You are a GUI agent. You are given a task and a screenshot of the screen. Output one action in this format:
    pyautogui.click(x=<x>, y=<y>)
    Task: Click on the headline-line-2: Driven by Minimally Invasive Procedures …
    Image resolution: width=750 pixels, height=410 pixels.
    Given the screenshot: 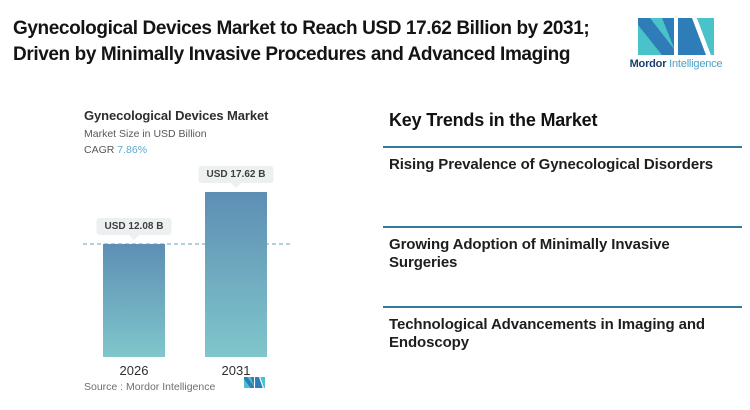 What is the action you would take?
    pyautogui.click(x=292, y=54)
    